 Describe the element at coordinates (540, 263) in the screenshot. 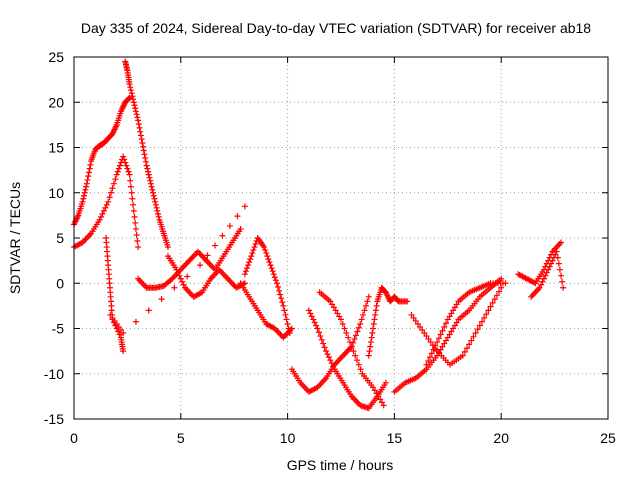

I see `series-arc-late-night` at that location.